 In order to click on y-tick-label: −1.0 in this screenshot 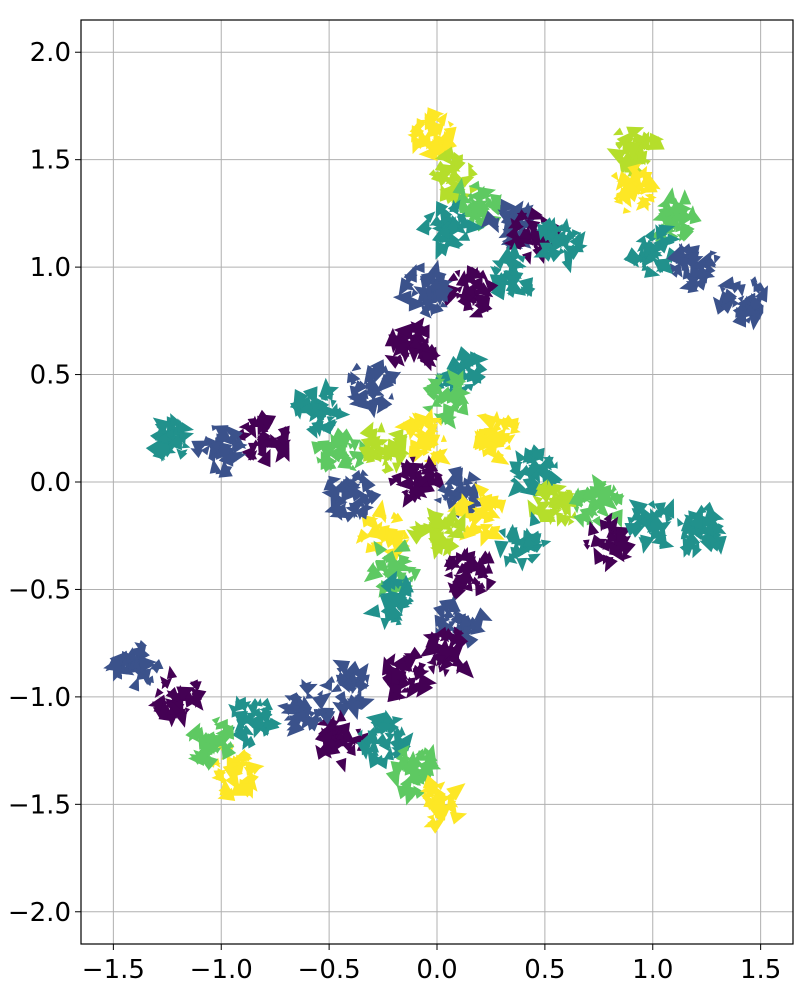, I will do `click(39, 698)`.